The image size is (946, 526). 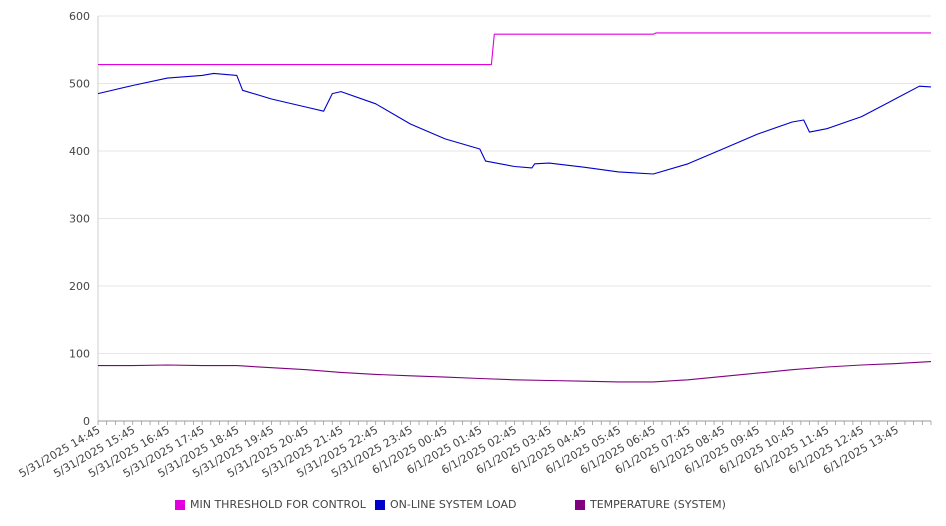 What do you see at coordinates (658, 504) in the screenshot?
I see `legend-label: TEMPERATURE (SYSTEM)` at bounding box center [658, 504].